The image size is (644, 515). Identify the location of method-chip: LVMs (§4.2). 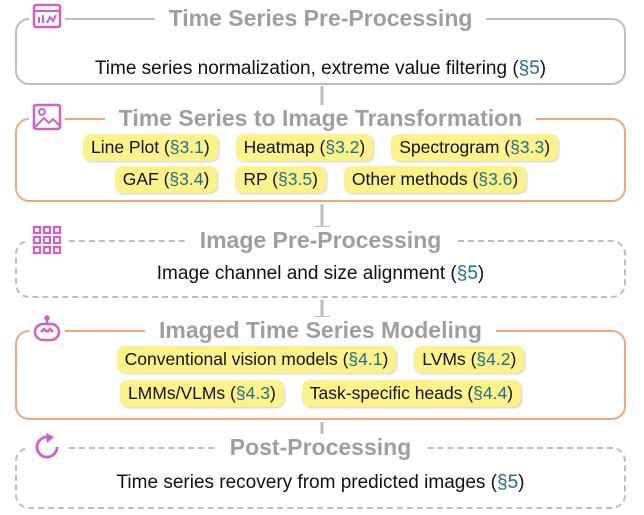
(469, 359).